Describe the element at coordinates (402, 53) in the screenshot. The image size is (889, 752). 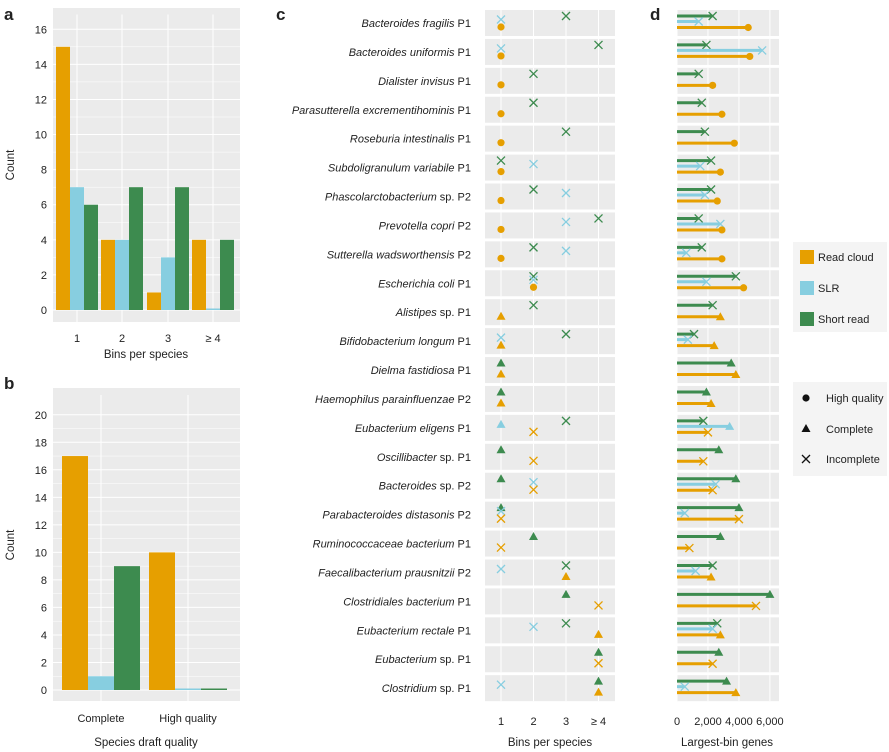
I see `species-name: Bacteroides uniformis` at that location.